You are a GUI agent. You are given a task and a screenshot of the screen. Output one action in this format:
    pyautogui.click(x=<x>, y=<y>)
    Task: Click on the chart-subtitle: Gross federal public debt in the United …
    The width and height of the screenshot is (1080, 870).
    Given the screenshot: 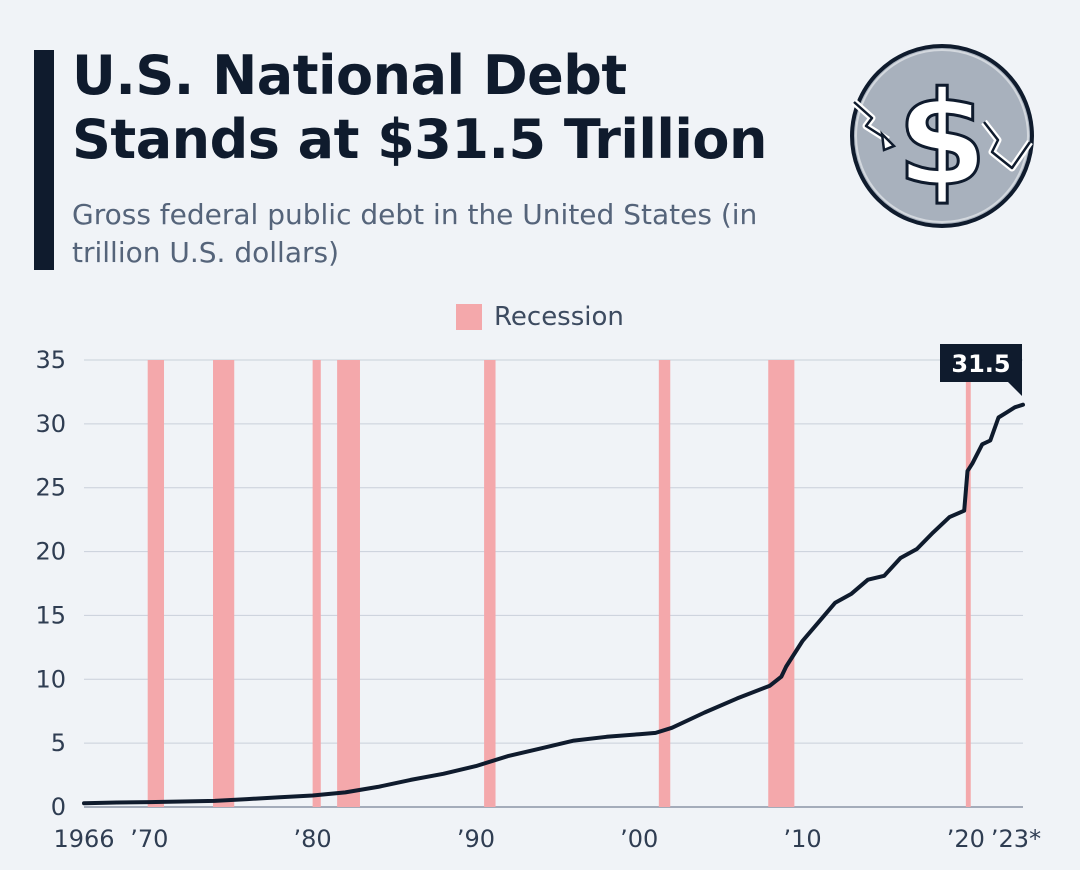 What is the action you would take?
    pyautogui.click(x=415, y=233)
    